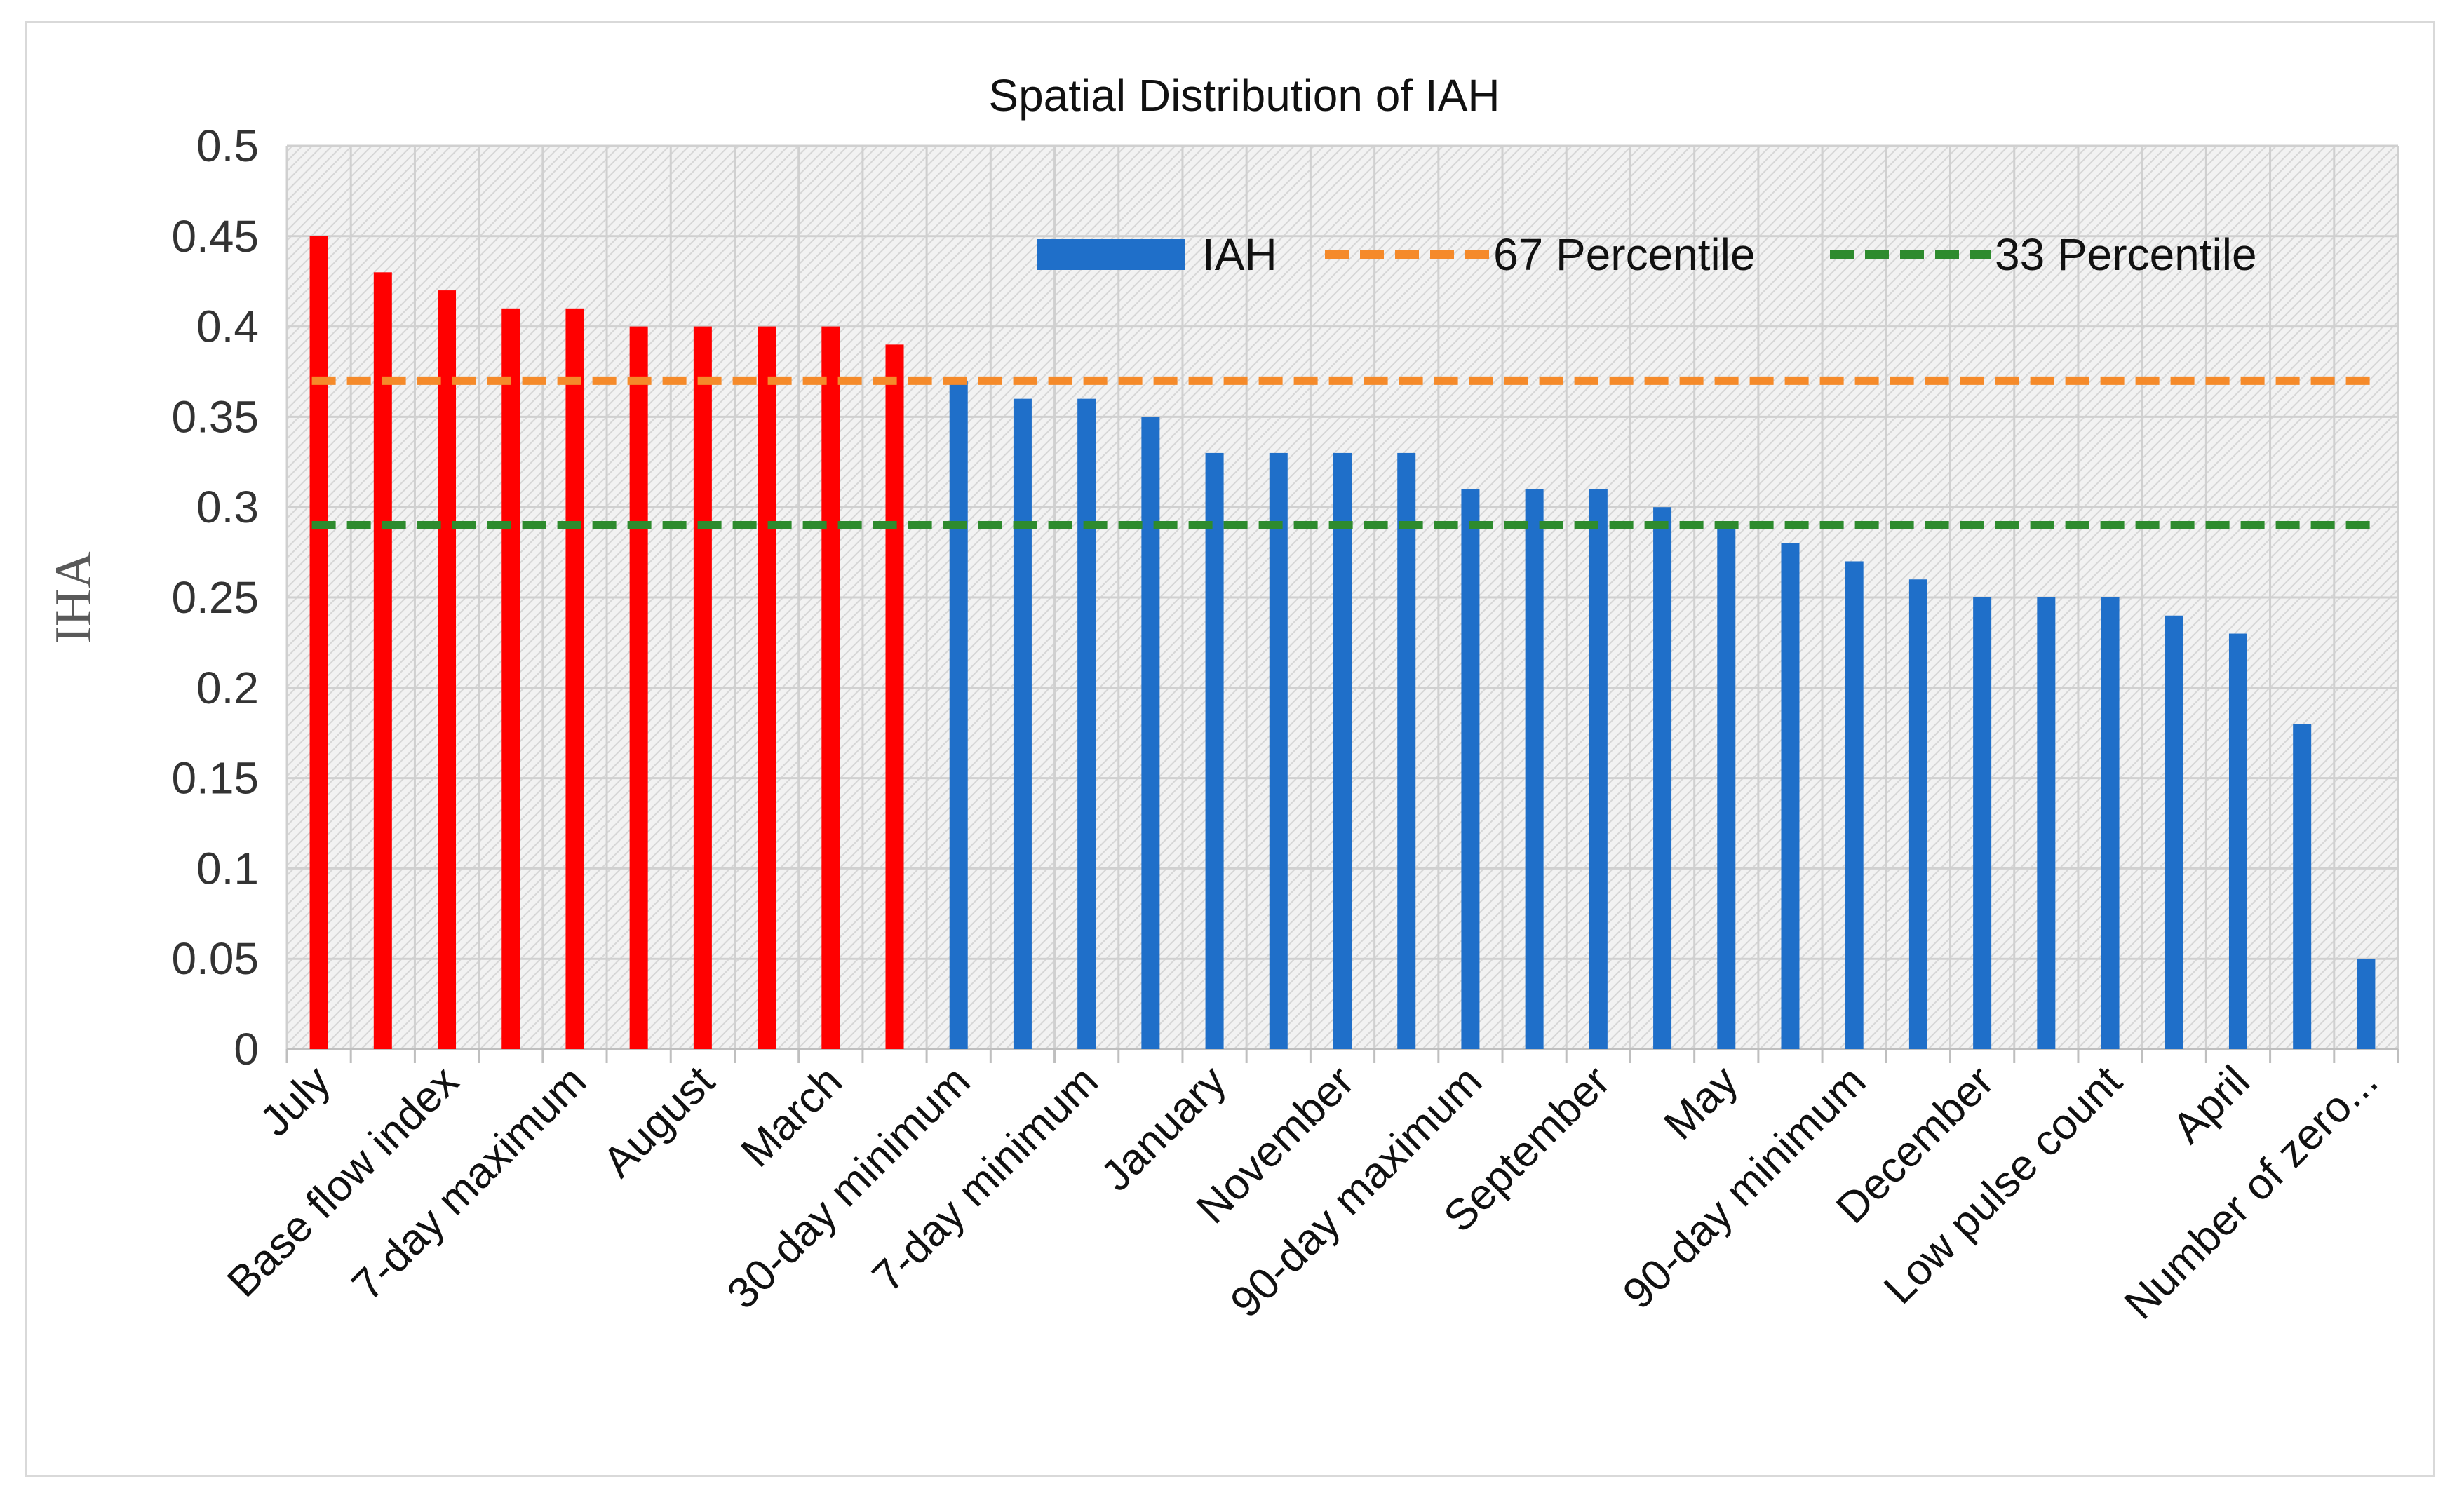 The width and height of the screenshot is (2464, 1500). Describe the element at coordinates (469, 1183) in the screenshot. I see `x-tick-label: 7-day maximum` at that location.